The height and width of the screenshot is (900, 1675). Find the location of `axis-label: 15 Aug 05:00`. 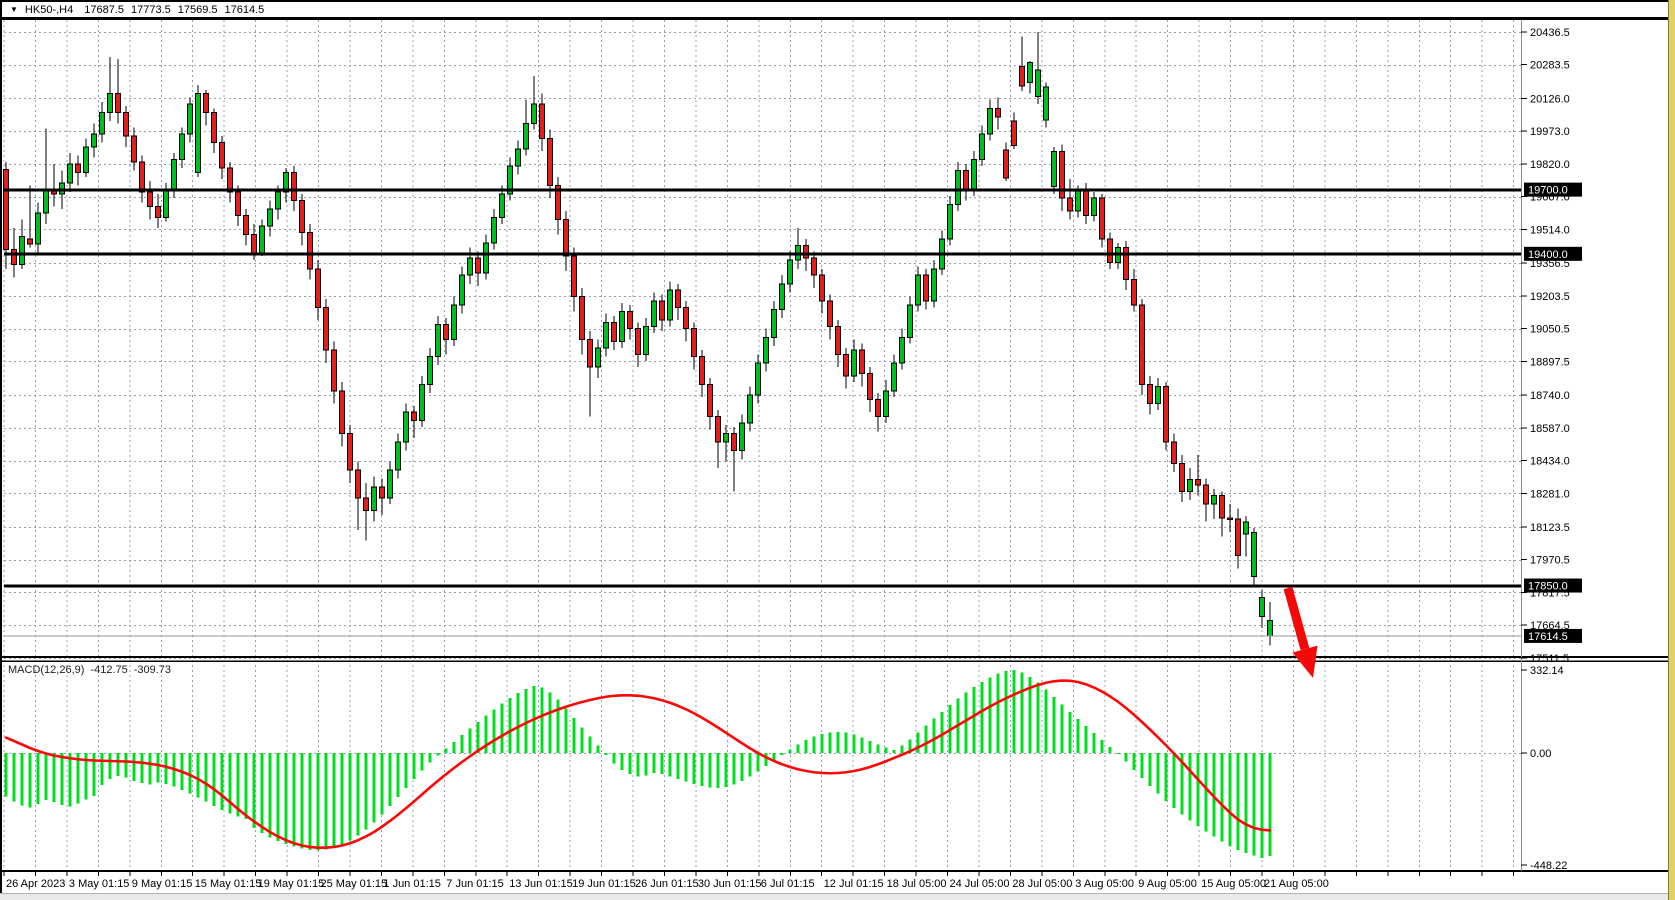

axis-label: 15 Aug 05:00 is located at coordinates (1233, 884).